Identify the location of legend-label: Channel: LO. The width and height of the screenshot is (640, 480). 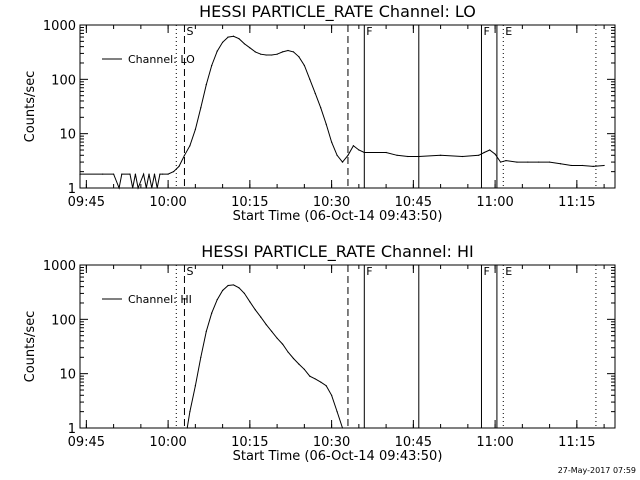
(161, 59).